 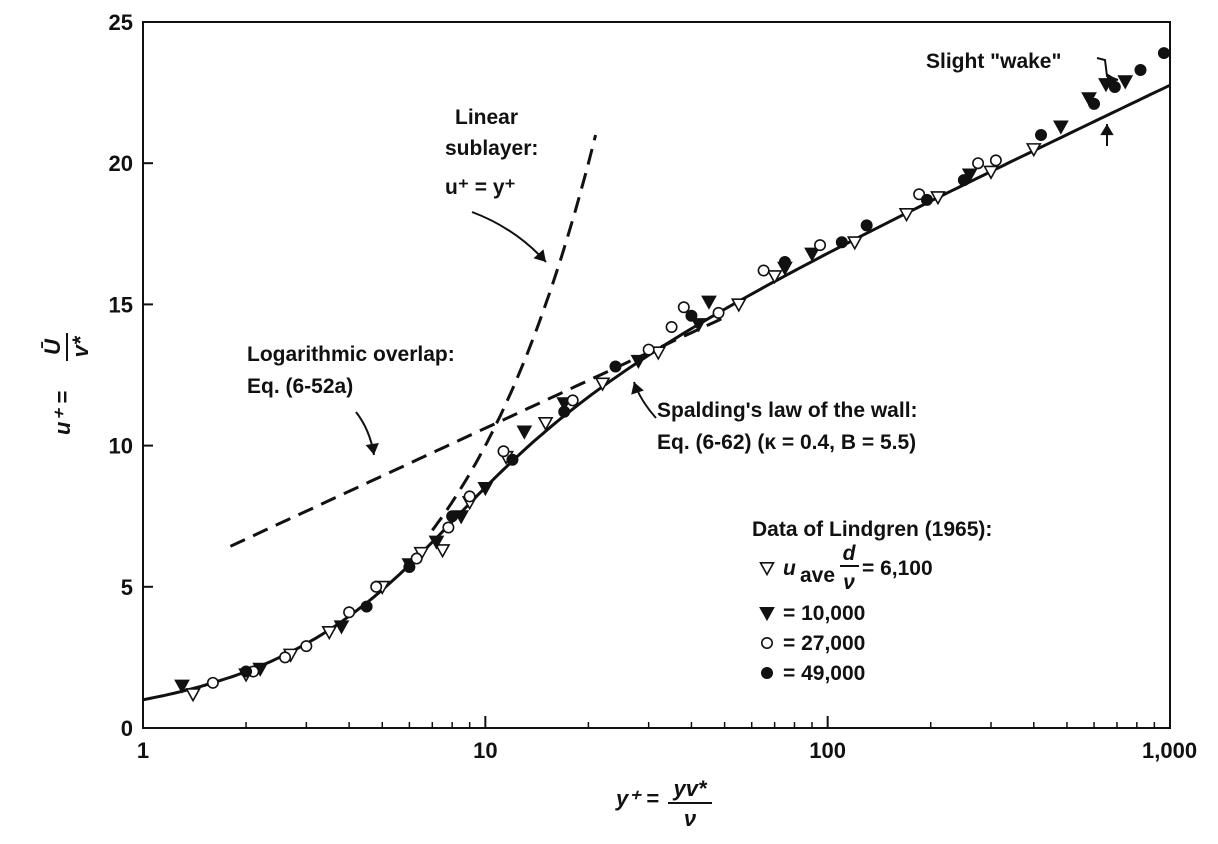 I want to click on legend-formula-u: u, so click(x=789, y=568).